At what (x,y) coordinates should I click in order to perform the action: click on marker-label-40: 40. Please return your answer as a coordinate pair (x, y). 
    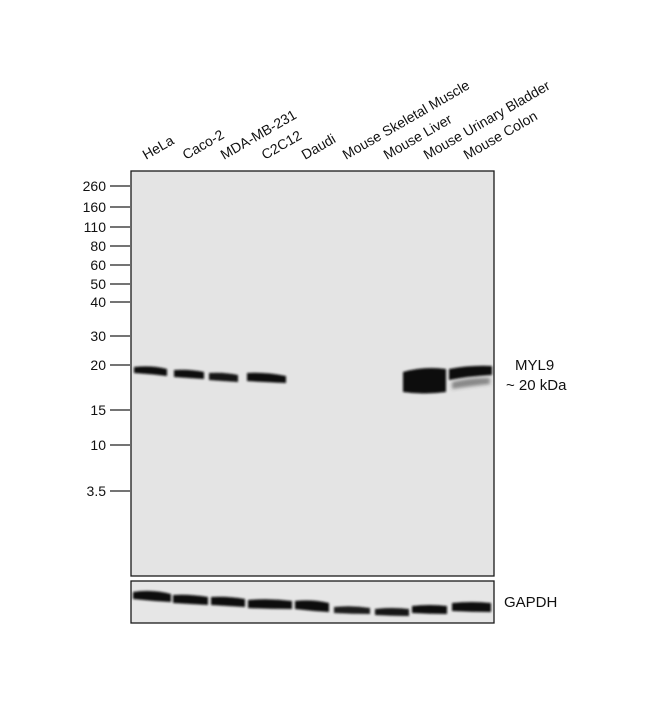
    Looking at the image, I should click on (98, 302).